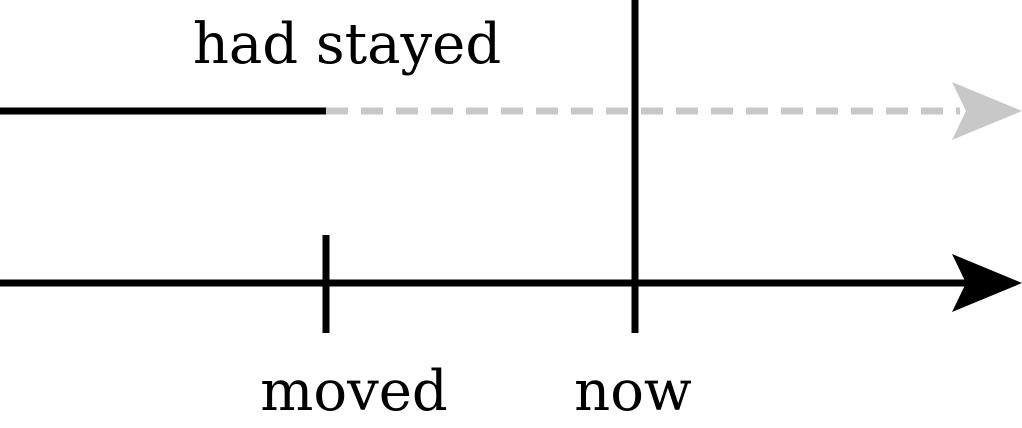 This screenshot has width=1022, height=428. I want to click on moved-label: moved, so click(353, 391).